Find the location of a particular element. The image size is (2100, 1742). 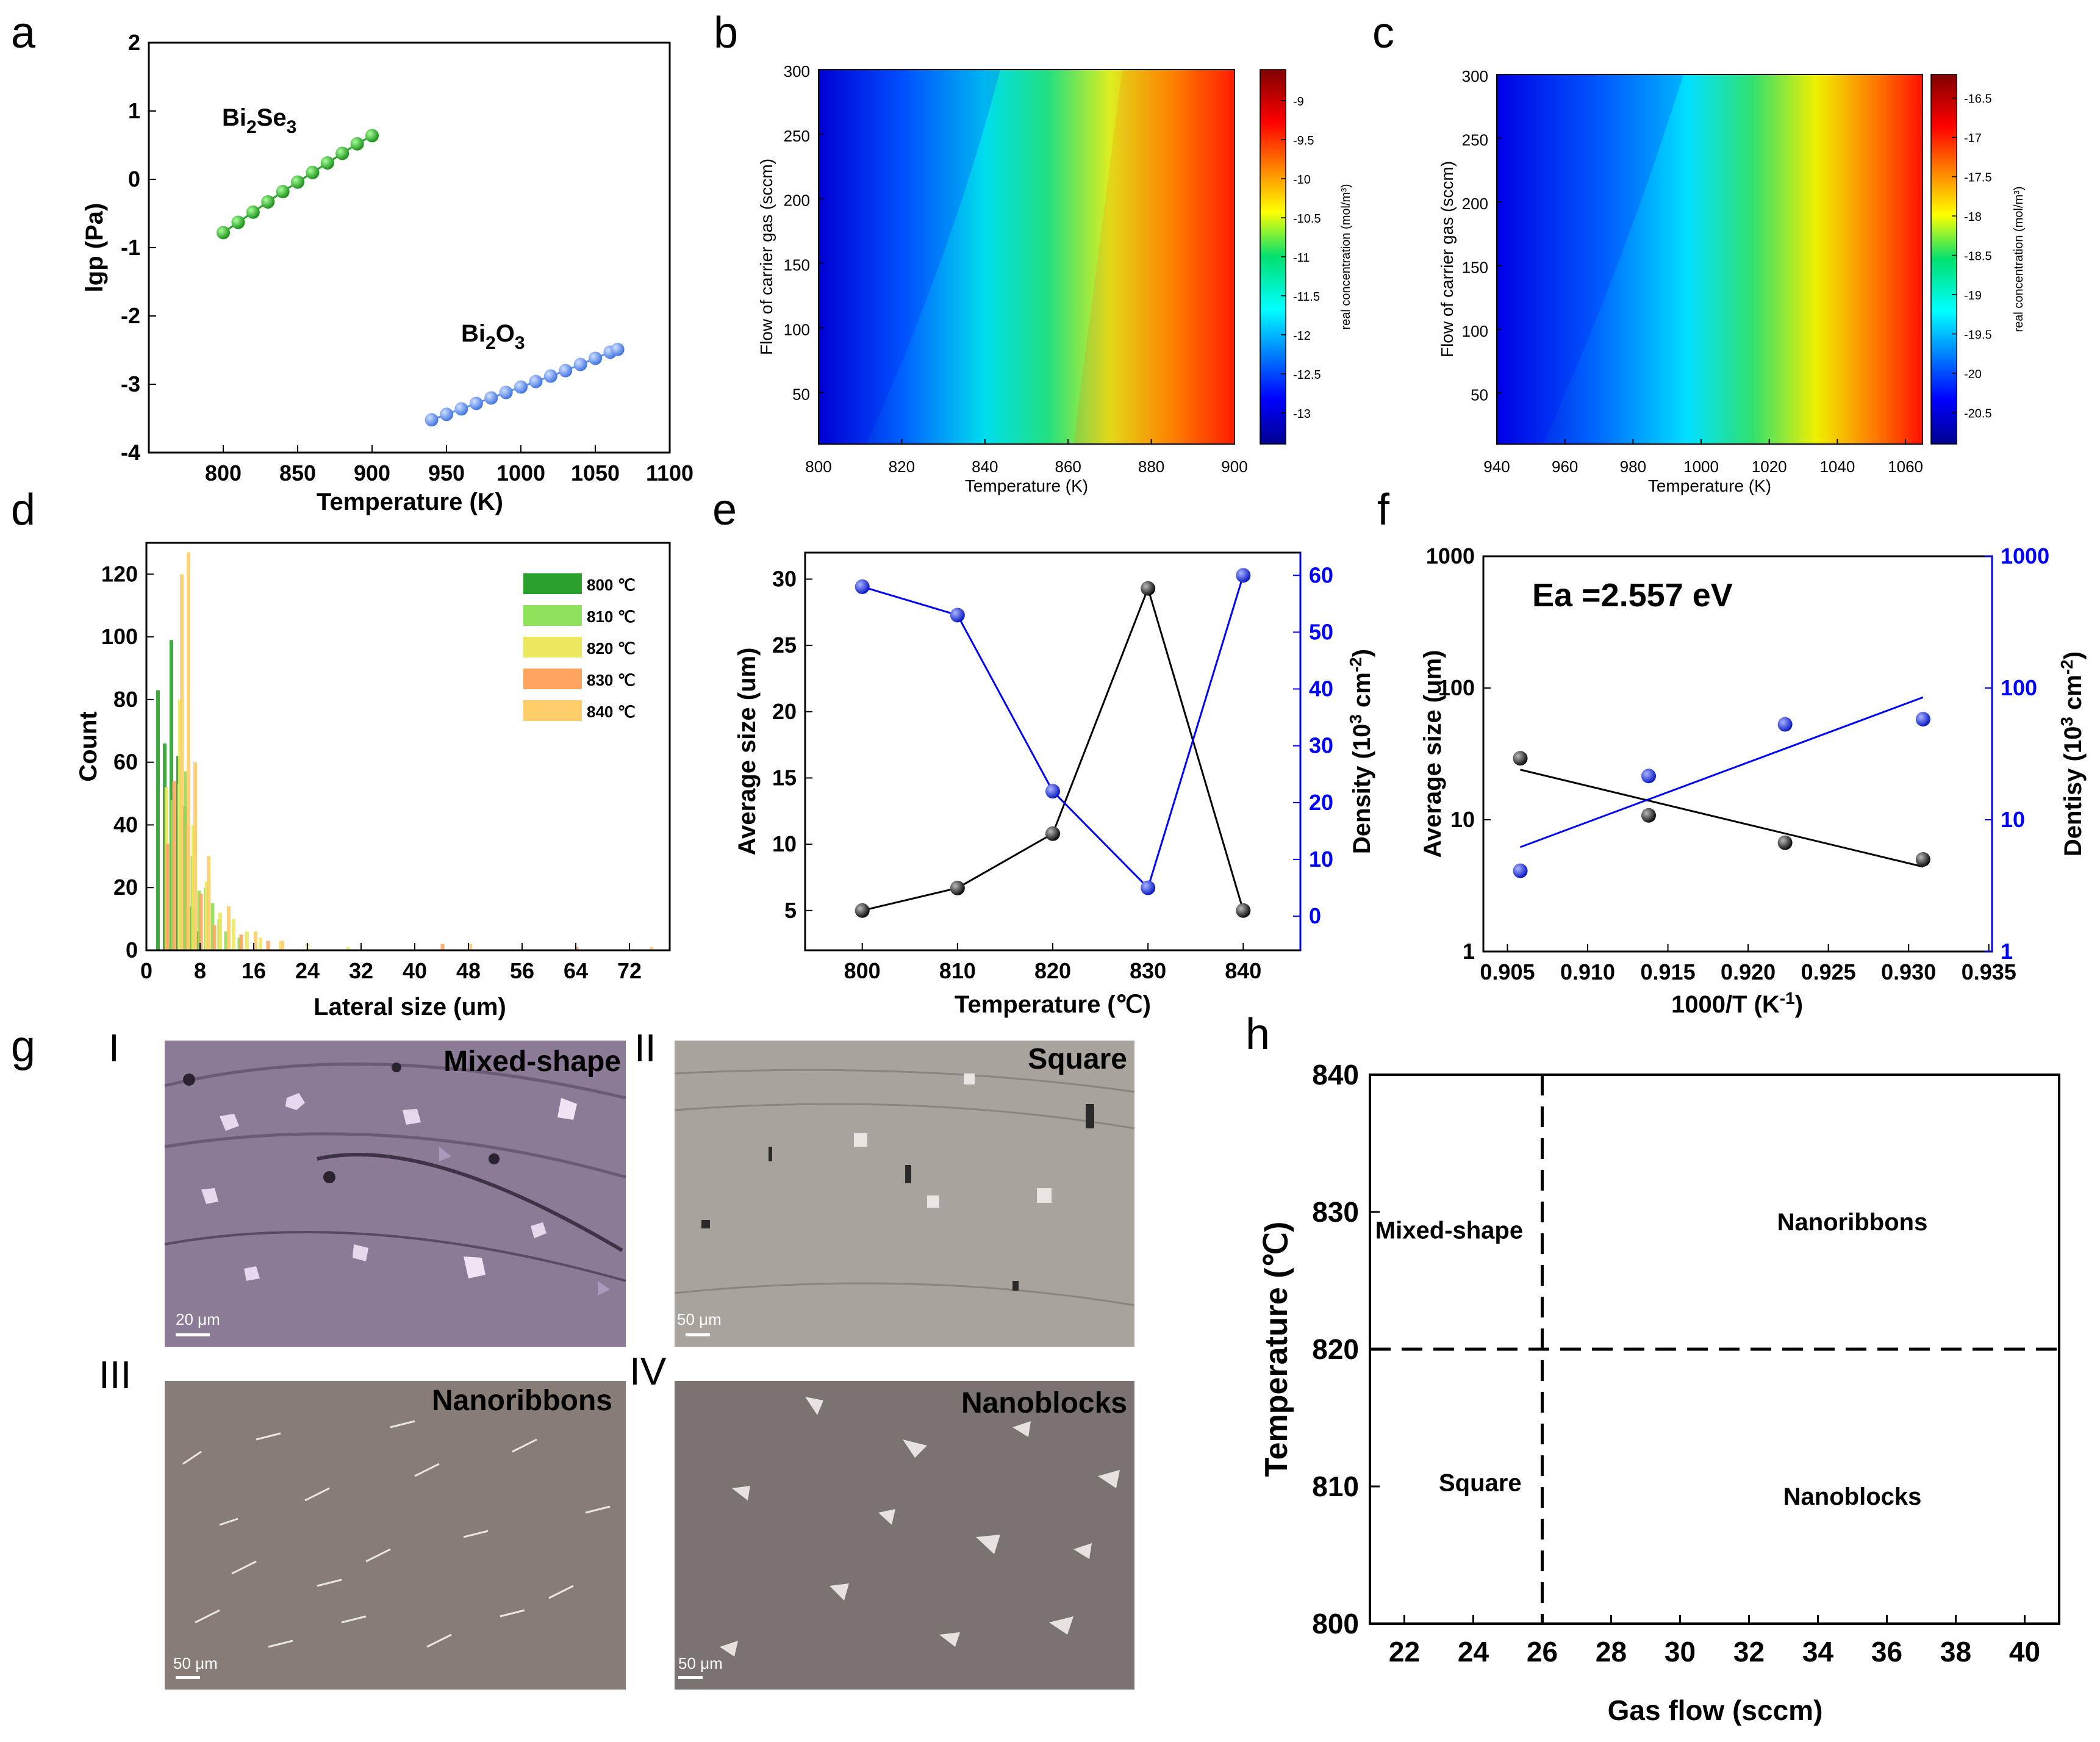

chart-d-legend-label: 820 ℃ is located at coordinates (611, 648).